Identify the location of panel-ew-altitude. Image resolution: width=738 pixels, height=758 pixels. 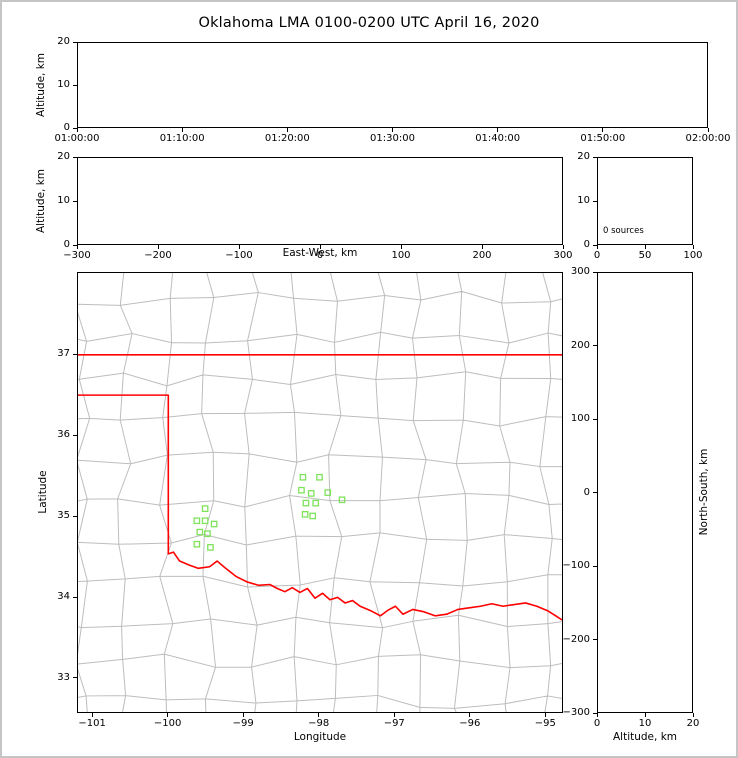
(320, 201).